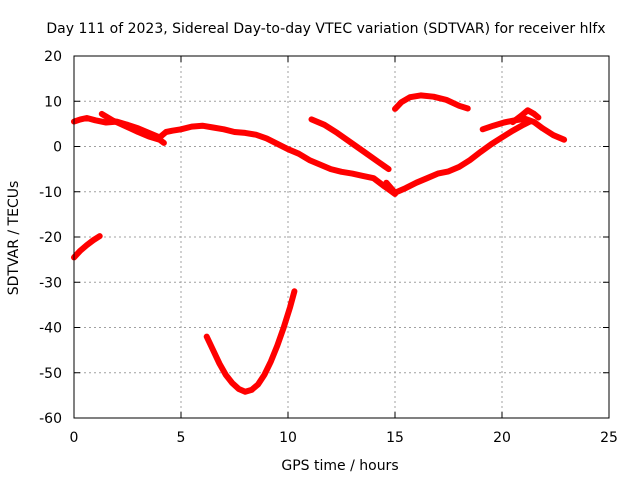  What do you see at coordinates (50, 419) in the screenshot?
I see `y-tick-label: -60` at bounding box center [50, 419].